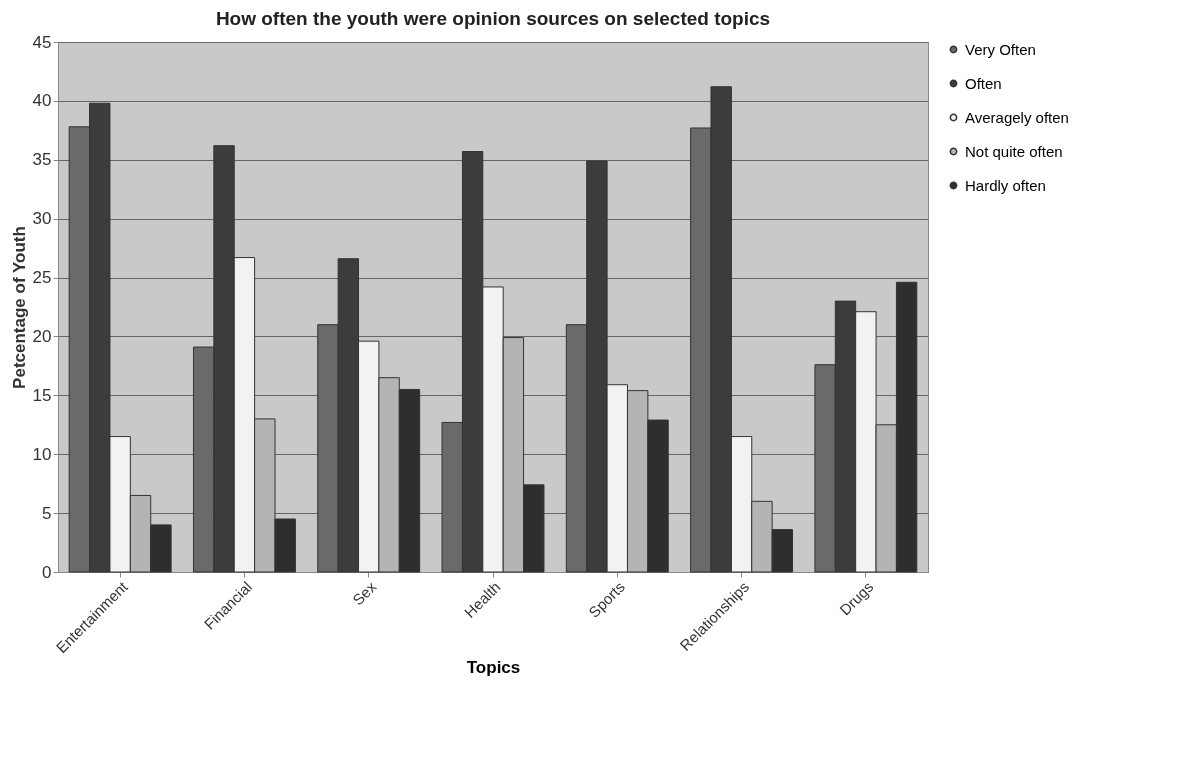  What do you see at coordinates (42, 219) in the screenshot?
I see `y-tick-label: 30` at bounding box center [42, 219].